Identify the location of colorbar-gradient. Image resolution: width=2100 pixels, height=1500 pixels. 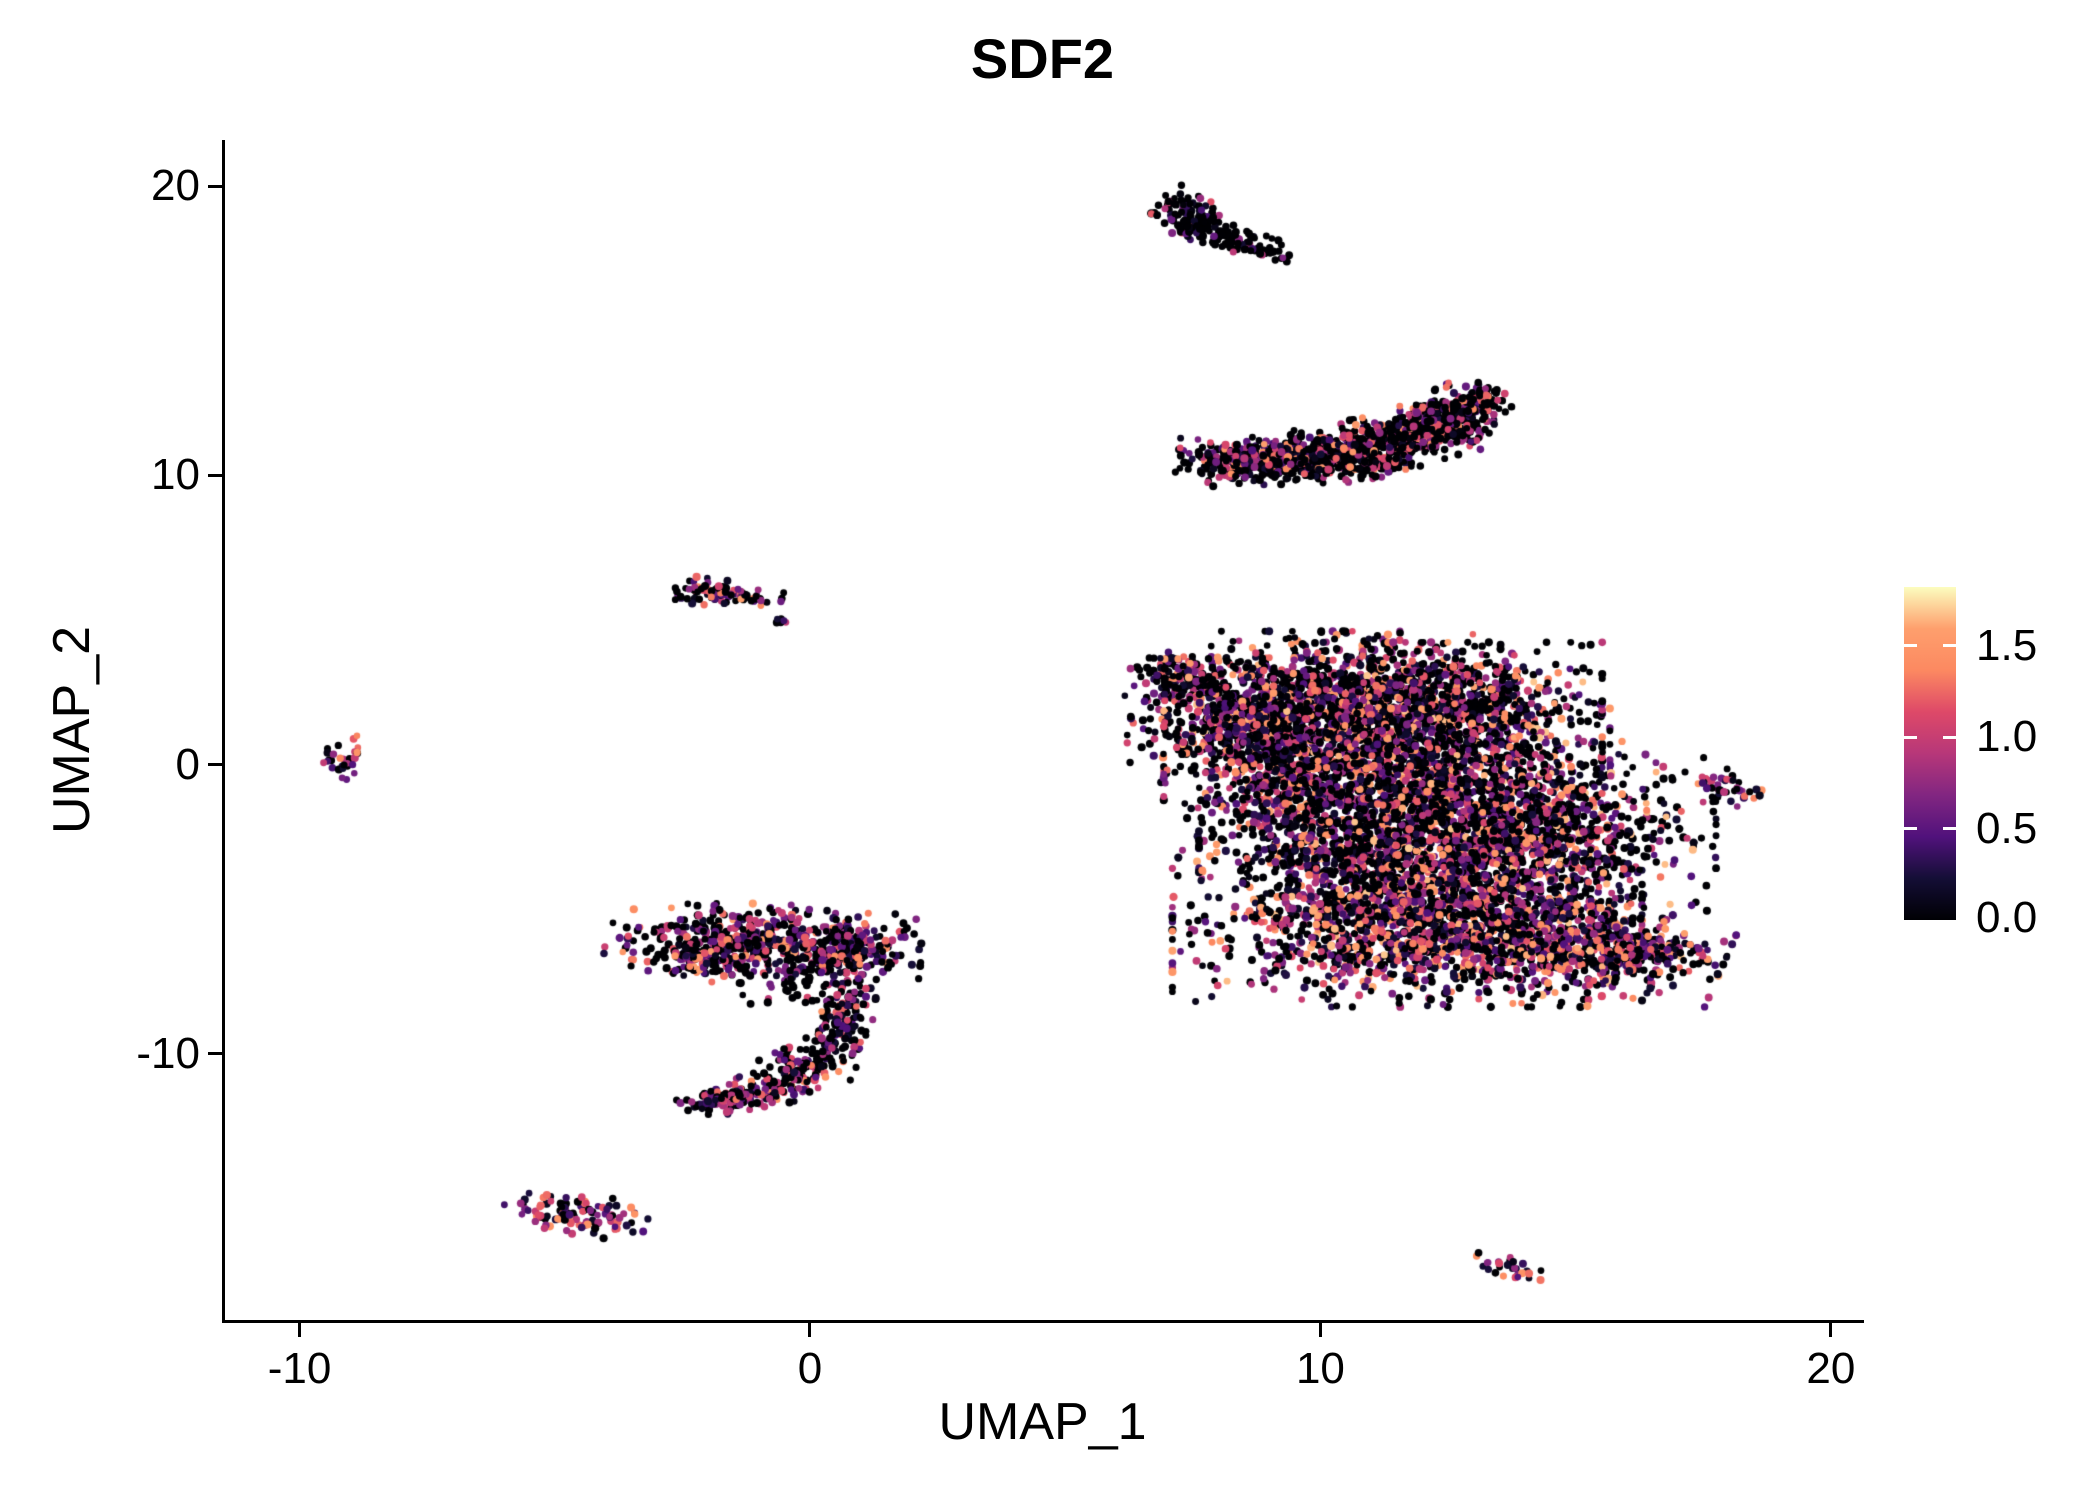
(1930, 753).